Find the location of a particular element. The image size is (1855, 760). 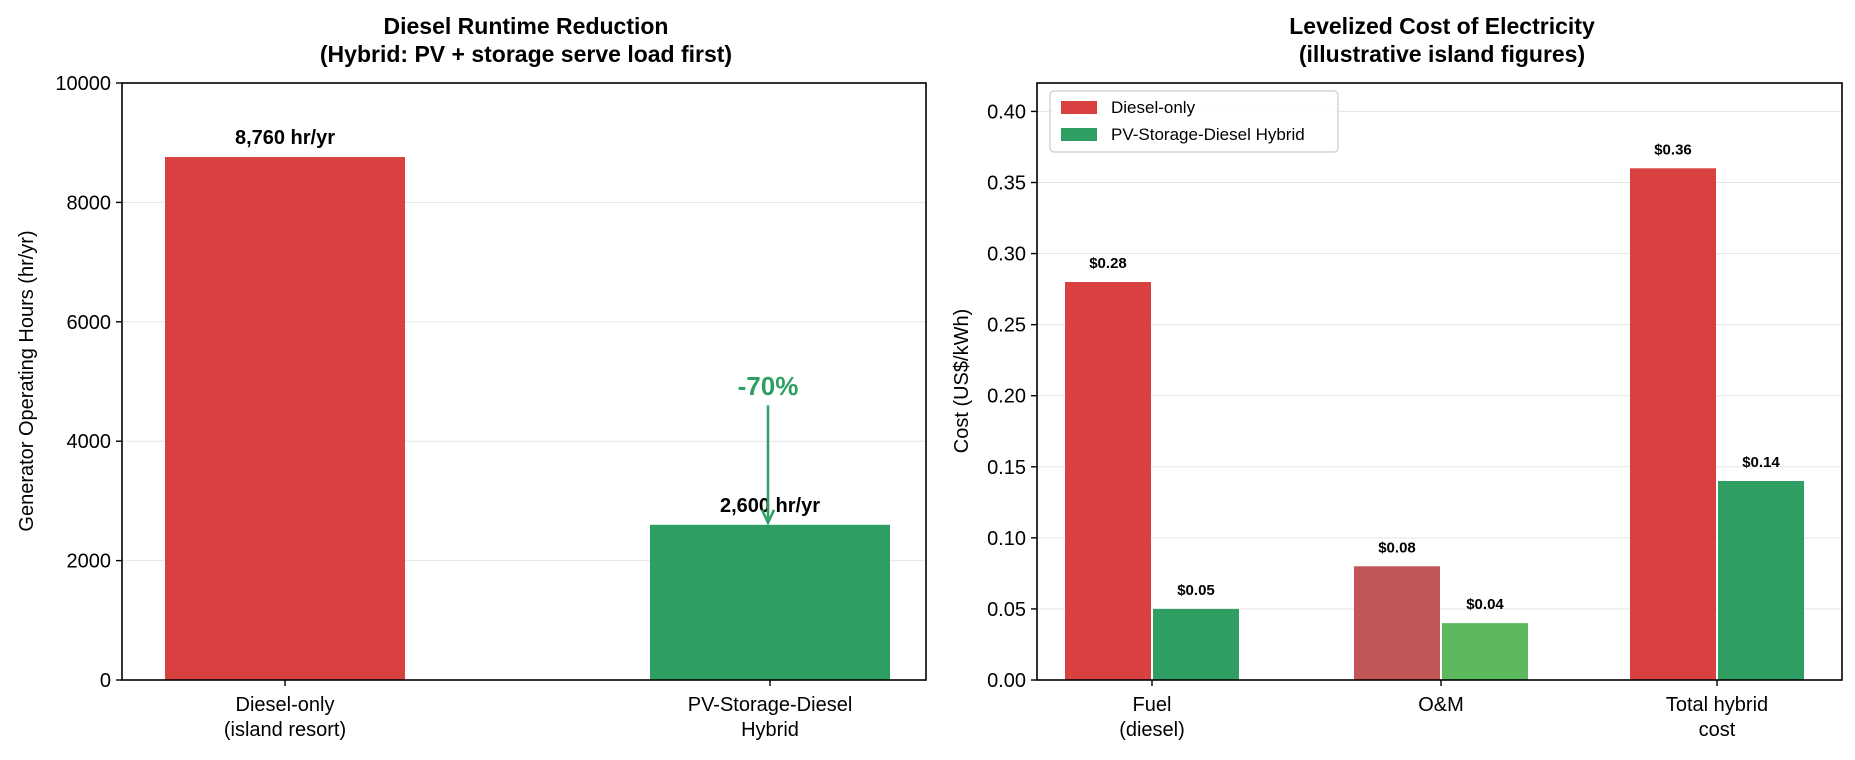

lcoe-bar-value-label: $0.14 is located at coordinates (1761, 462).